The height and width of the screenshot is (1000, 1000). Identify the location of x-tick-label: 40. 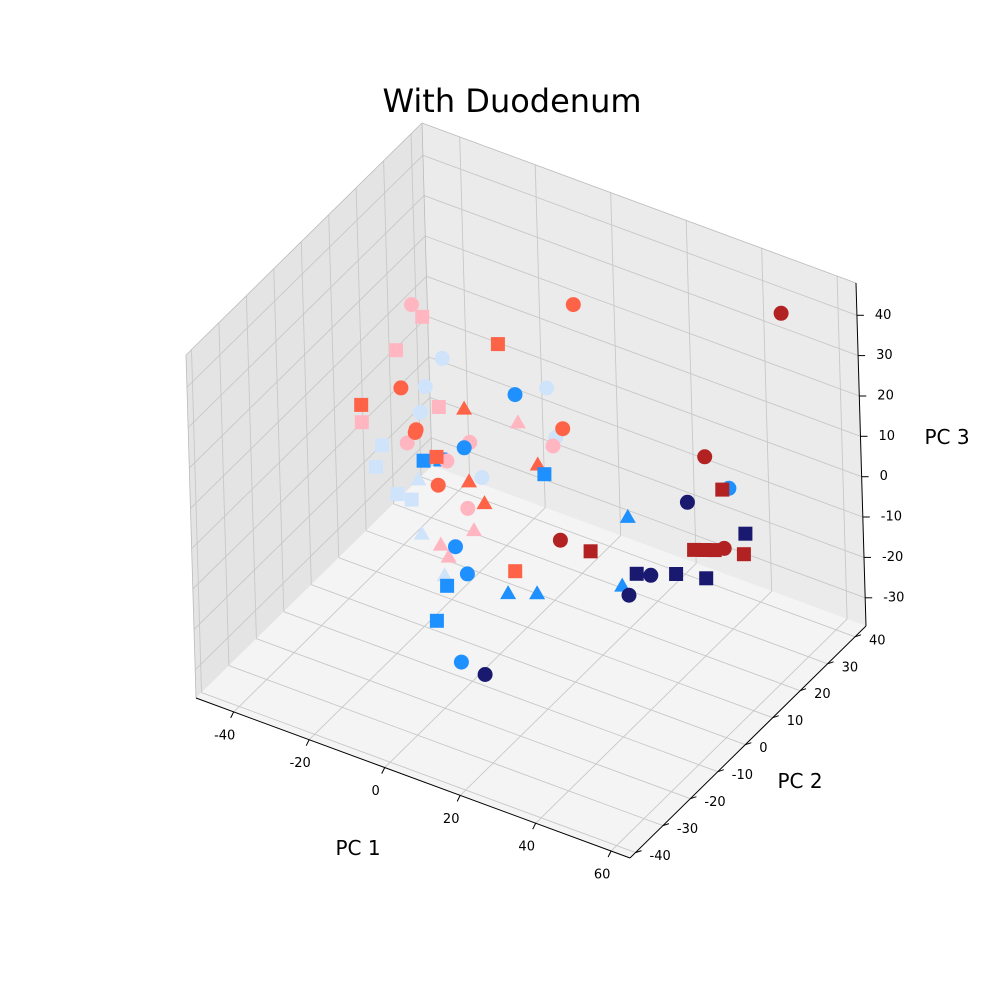
(526, 847).